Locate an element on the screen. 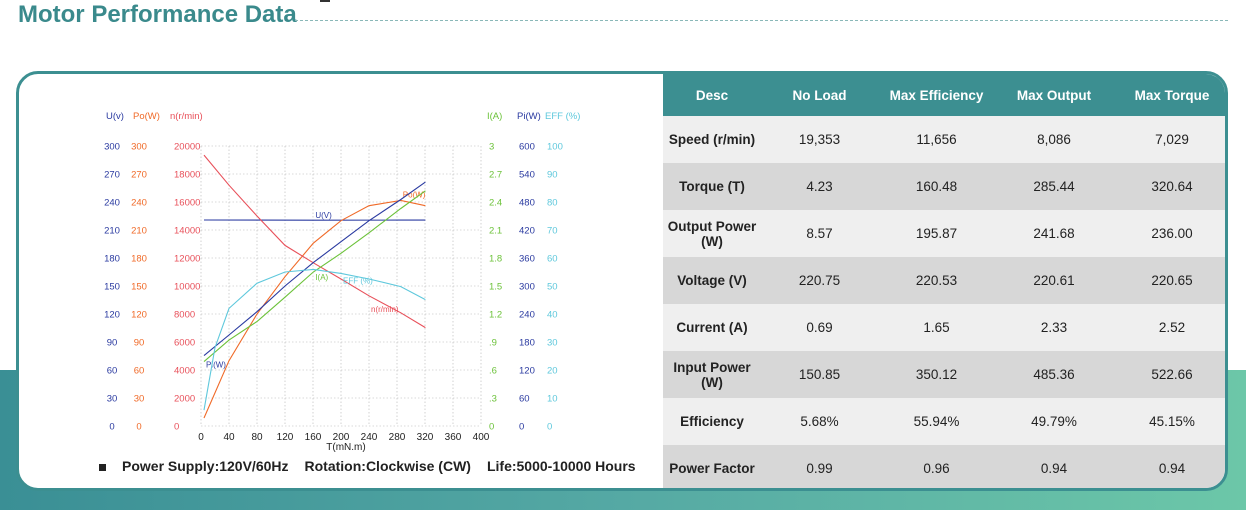  table-row: Voltage (V) 220.75 220.53 220.61 220.65 is located at coordinates (944, 280).